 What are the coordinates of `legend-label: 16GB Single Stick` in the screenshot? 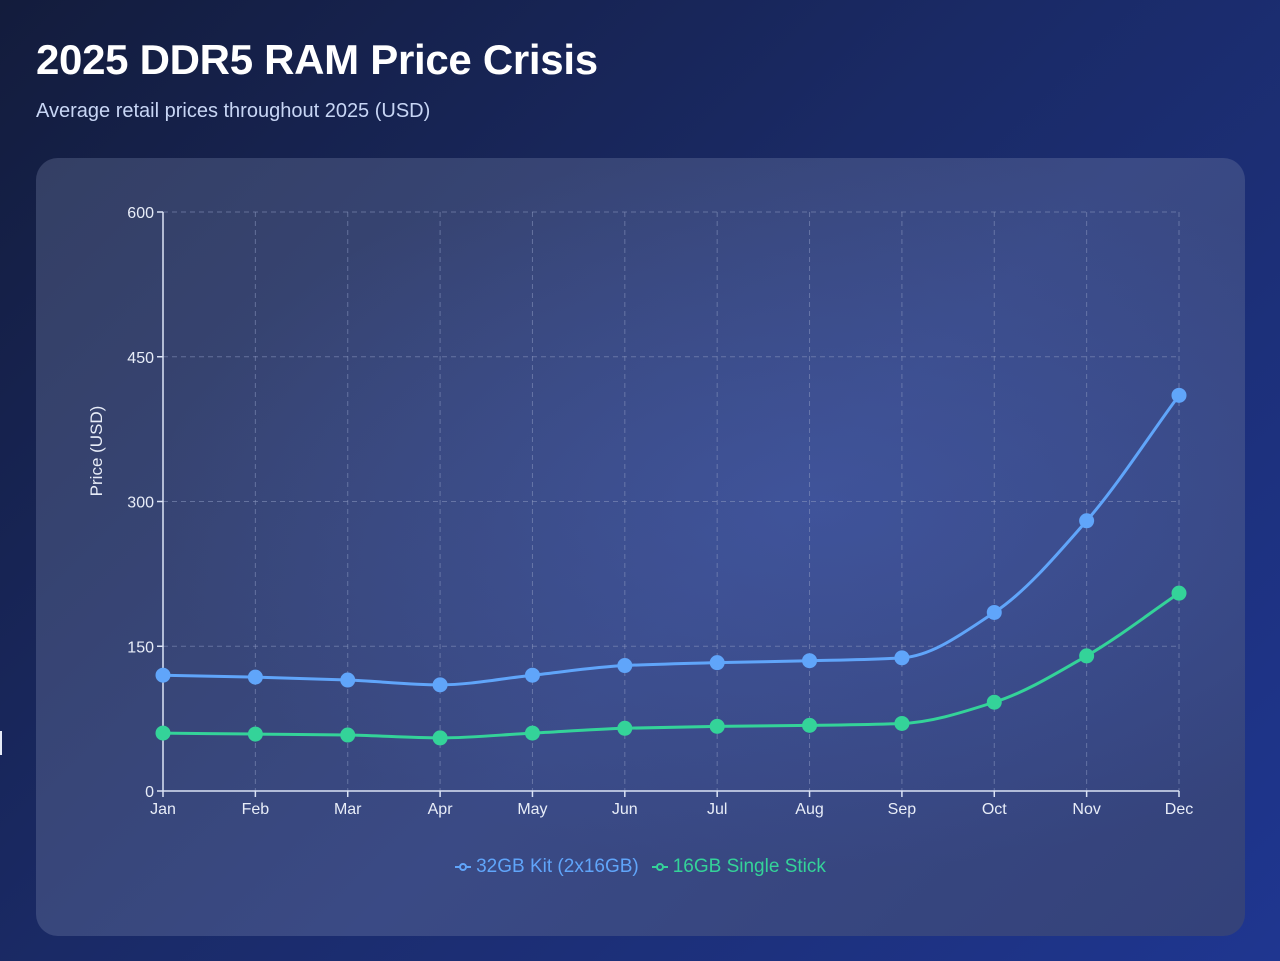 It's located at (749, 866).